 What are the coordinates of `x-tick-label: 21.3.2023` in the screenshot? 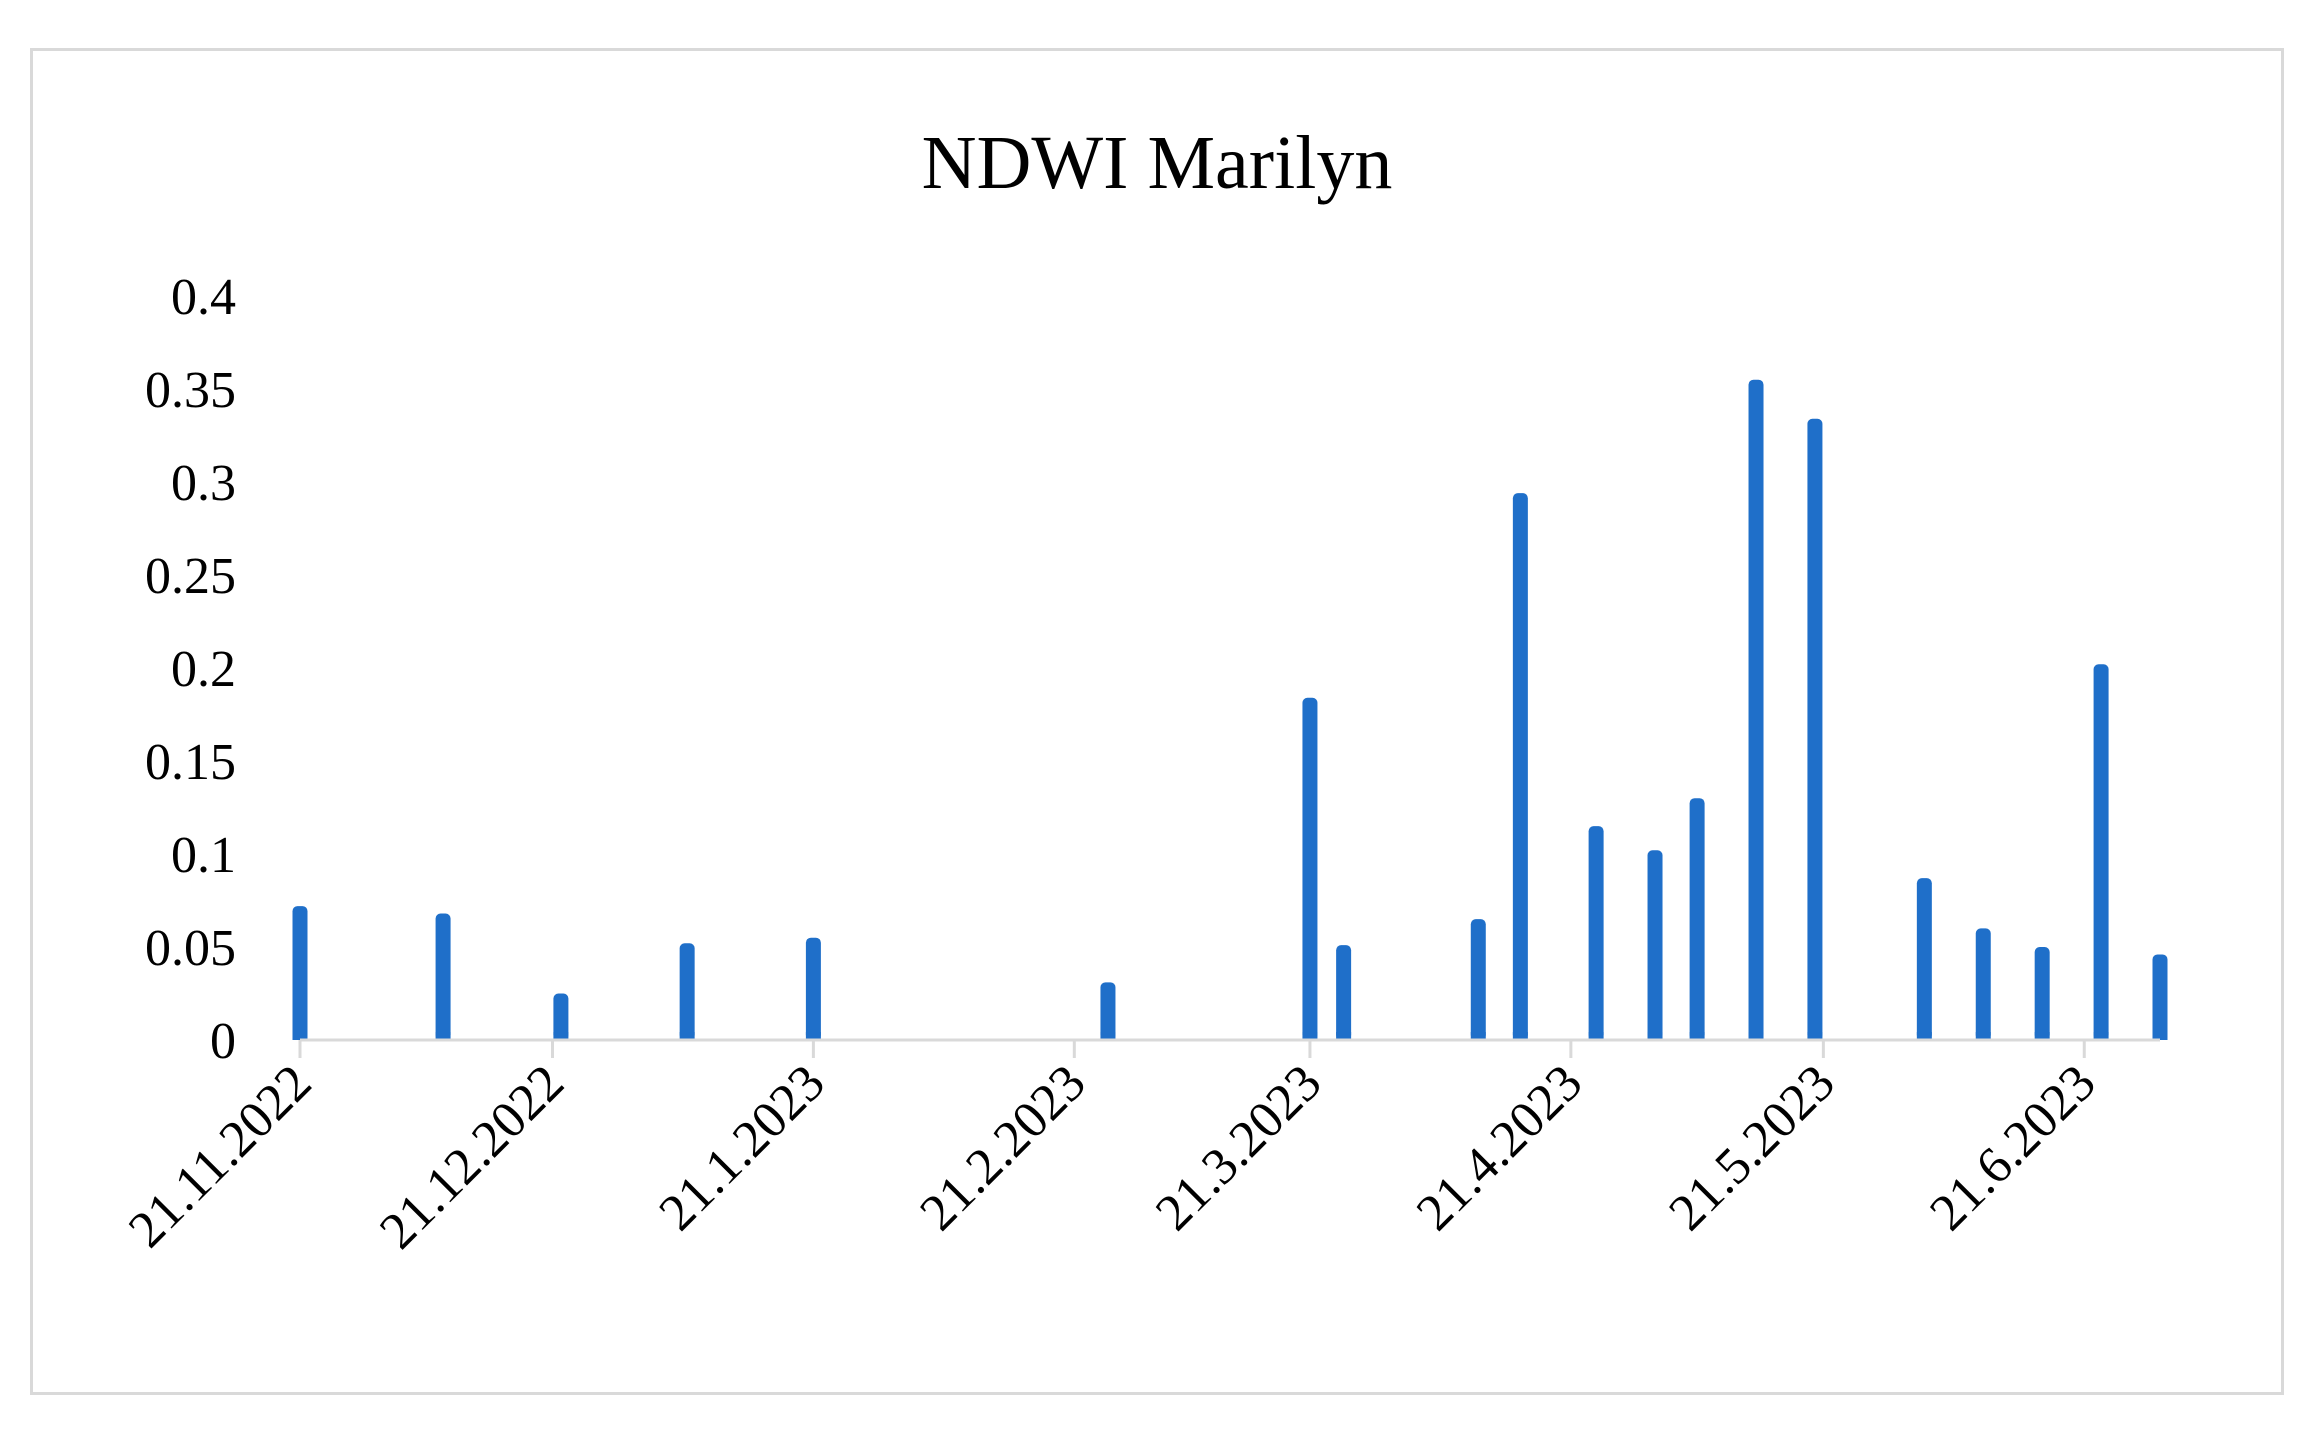 It's located at (1238, 1147).